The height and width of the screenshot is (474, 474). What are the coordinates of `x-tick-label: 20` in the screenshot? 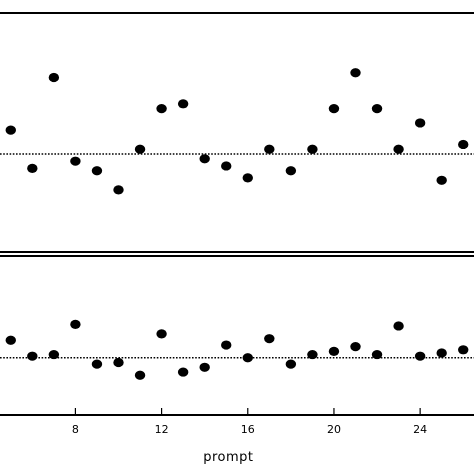 It's located at (334, 429).